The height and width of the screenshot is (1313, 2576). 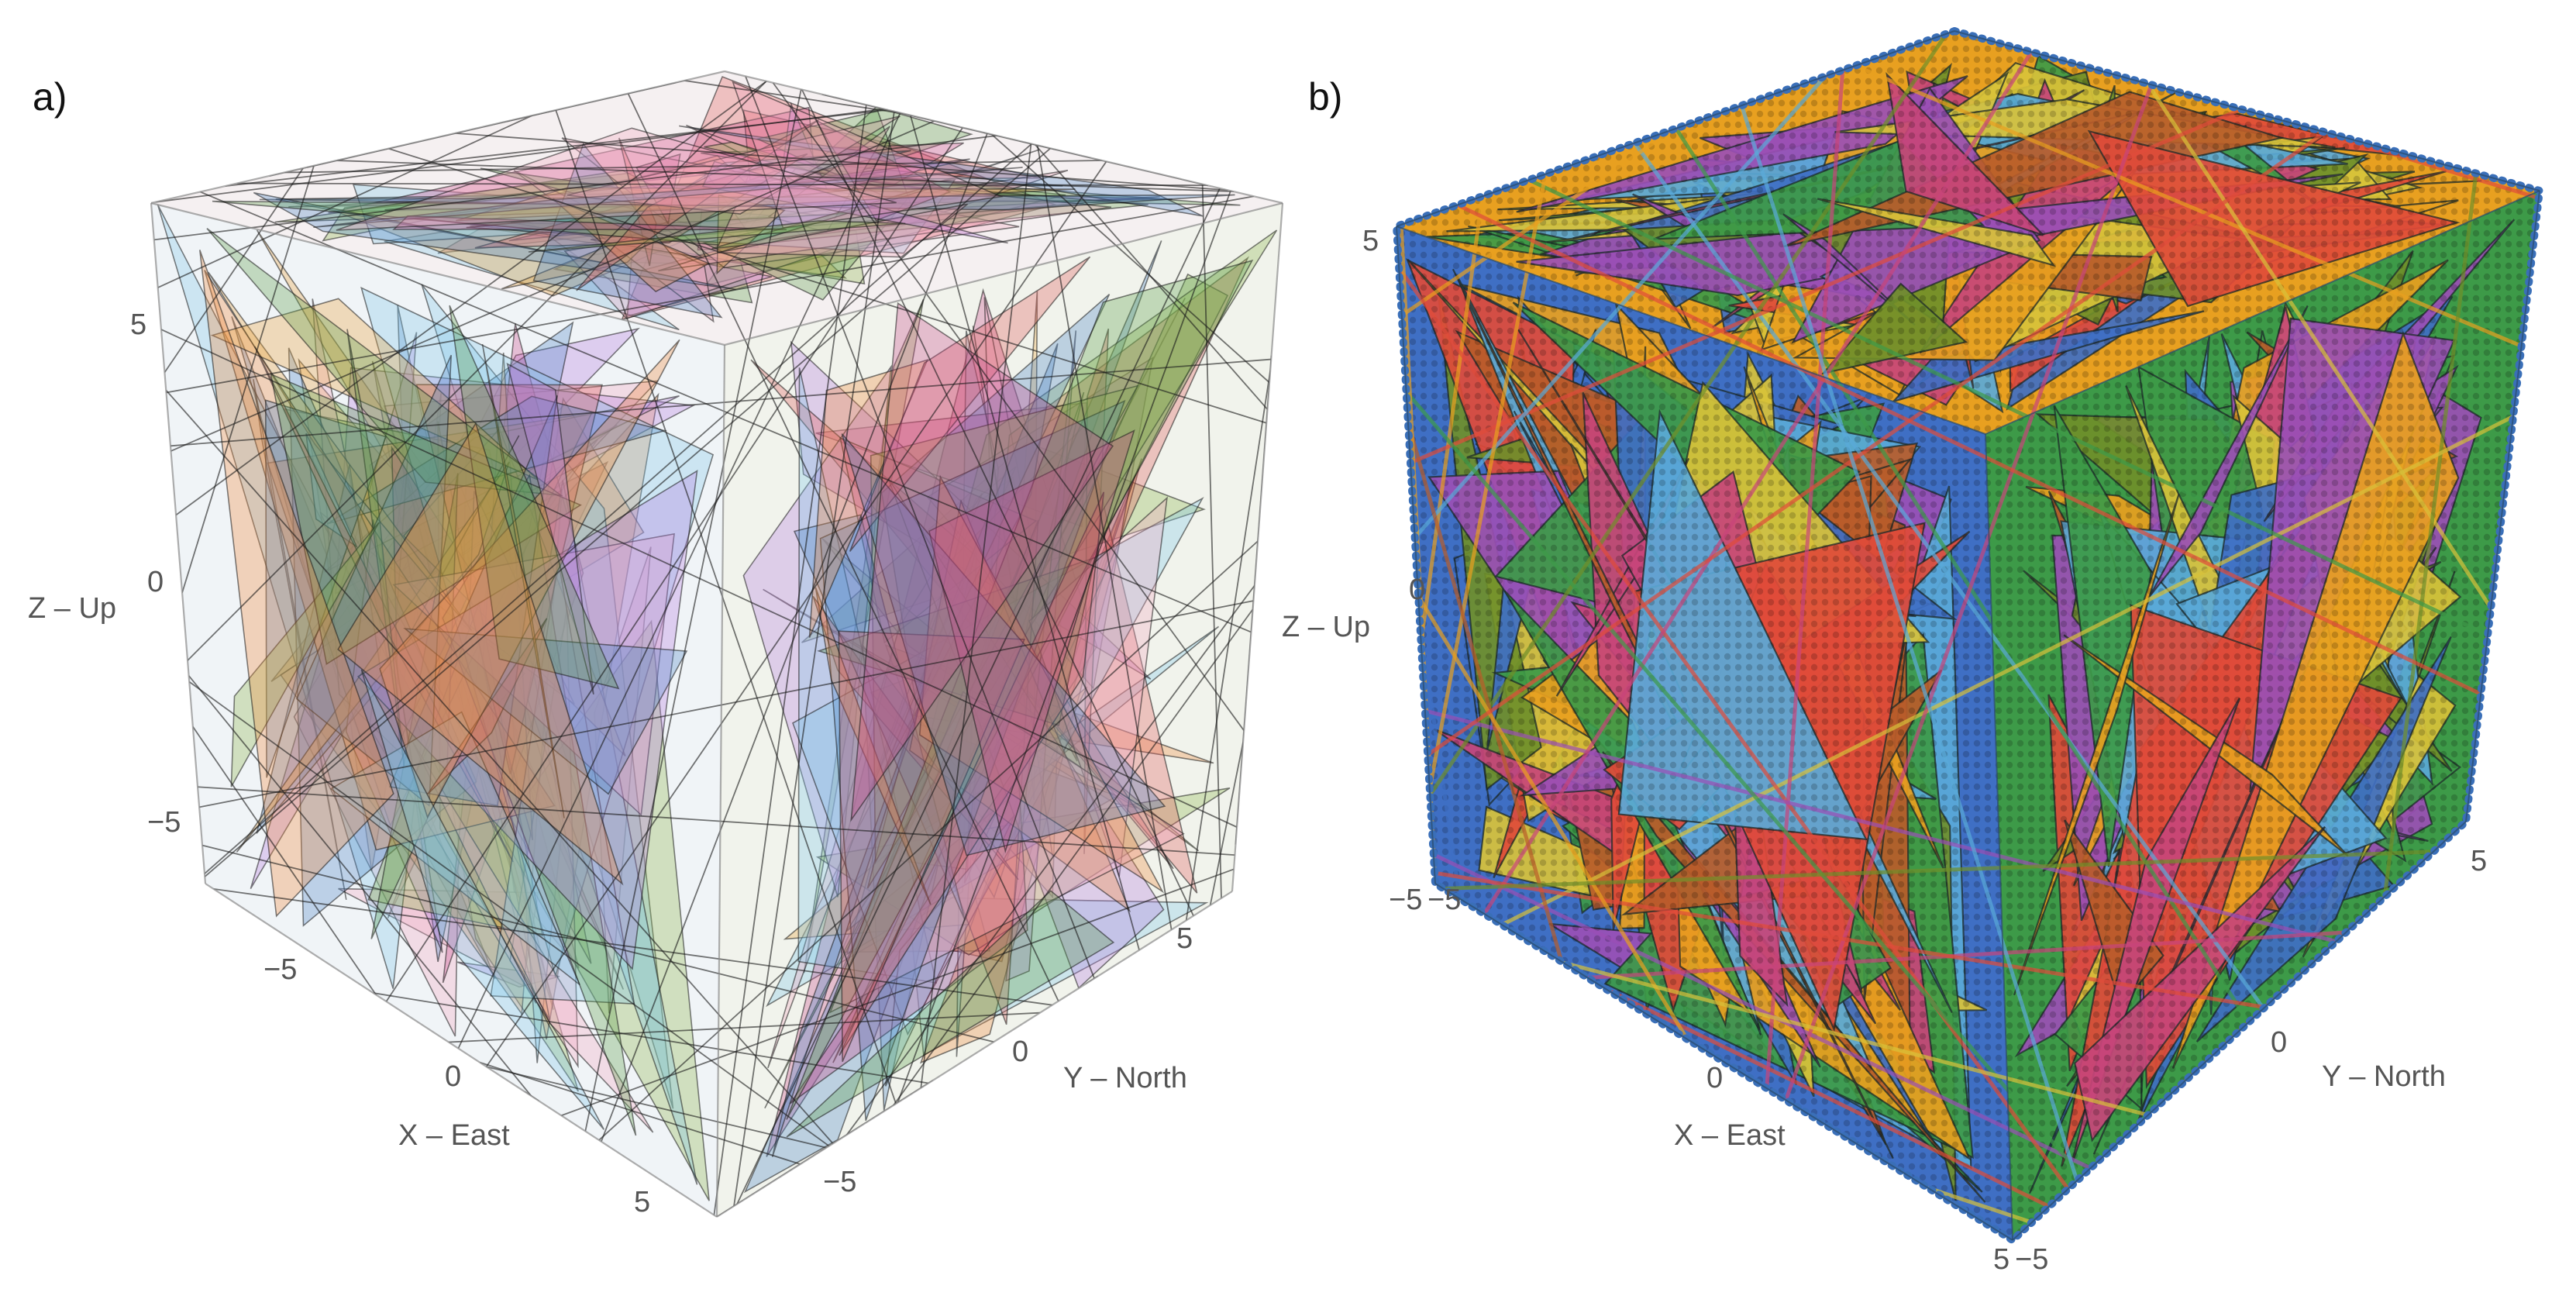 What do you see at coordinates (1326, 627) in the screenshot?
I see `z-axis-title-b: Z – Up` at bounding box center [1326, 627].